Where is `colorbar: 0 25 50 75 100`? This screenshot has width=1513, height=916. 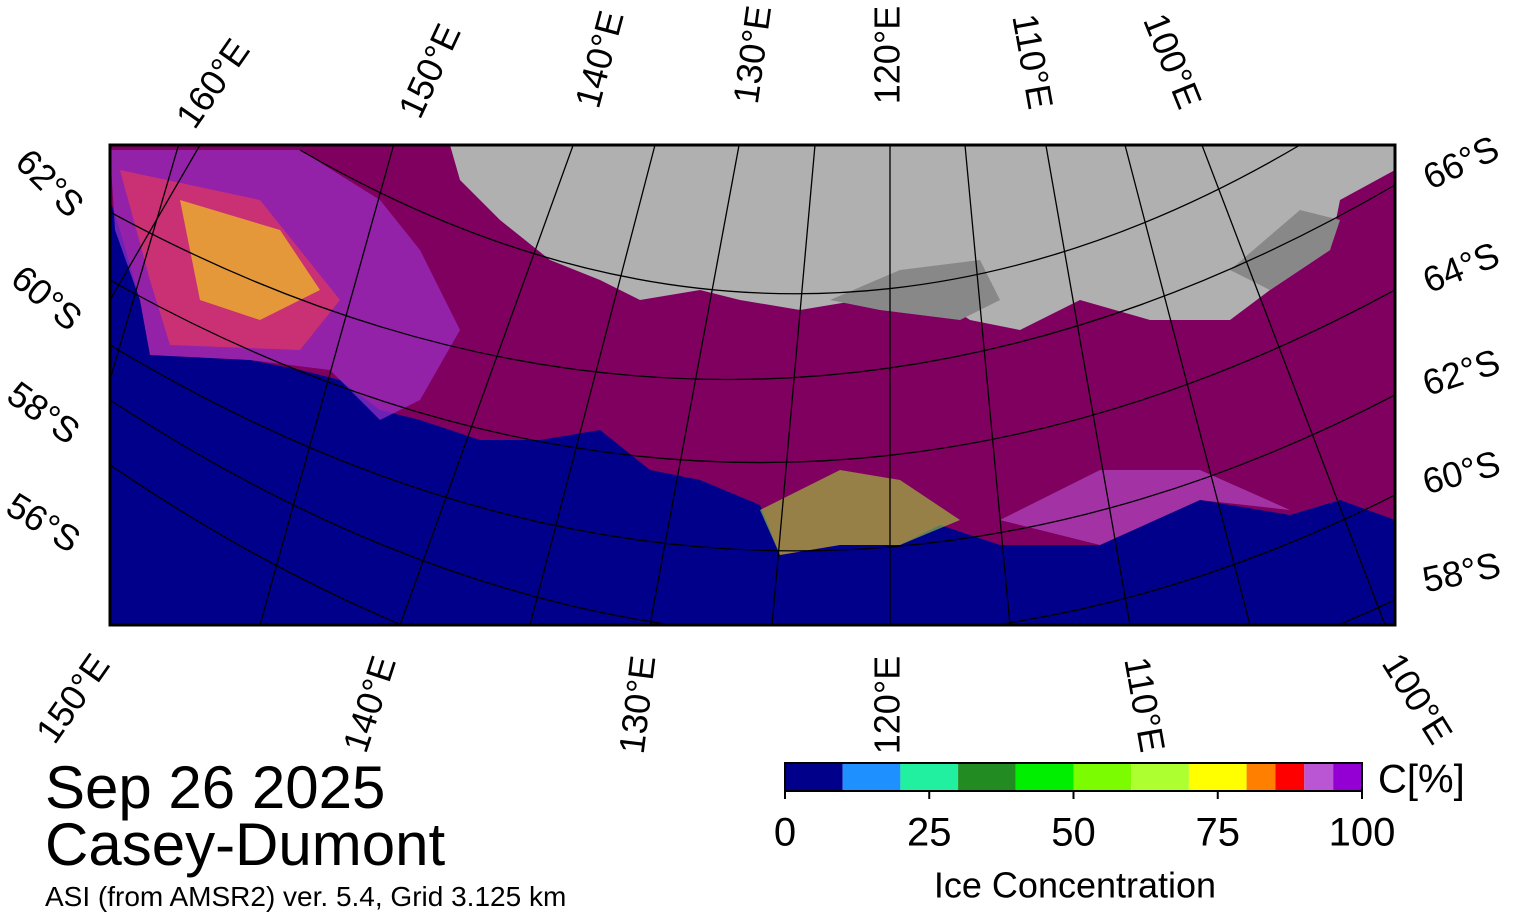
colorbar: 0 25 50 75 100 is located at coordinates (1085, 808).